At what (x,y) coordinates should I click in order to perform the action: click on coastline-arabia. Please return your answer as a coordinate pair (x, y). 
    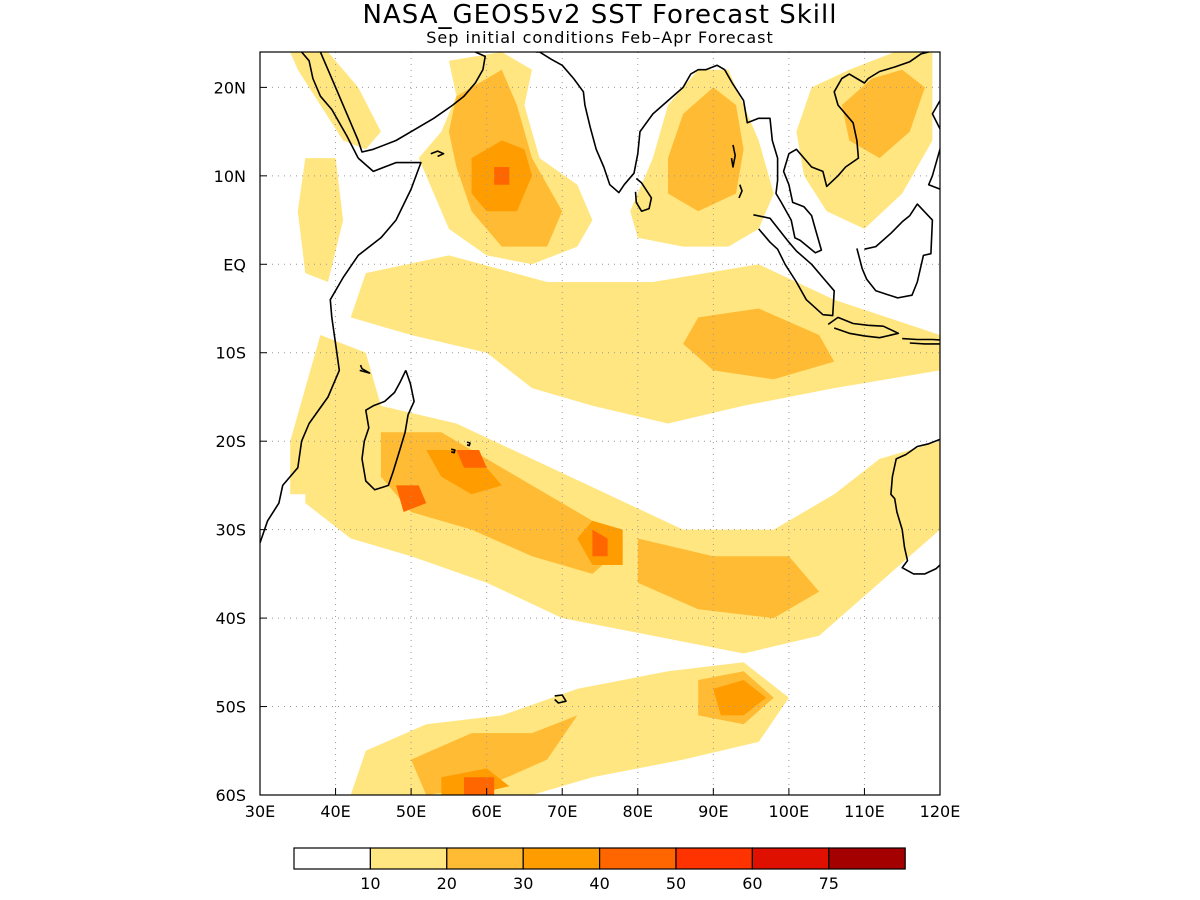
    Looking at the image, I should click on (403, 102).